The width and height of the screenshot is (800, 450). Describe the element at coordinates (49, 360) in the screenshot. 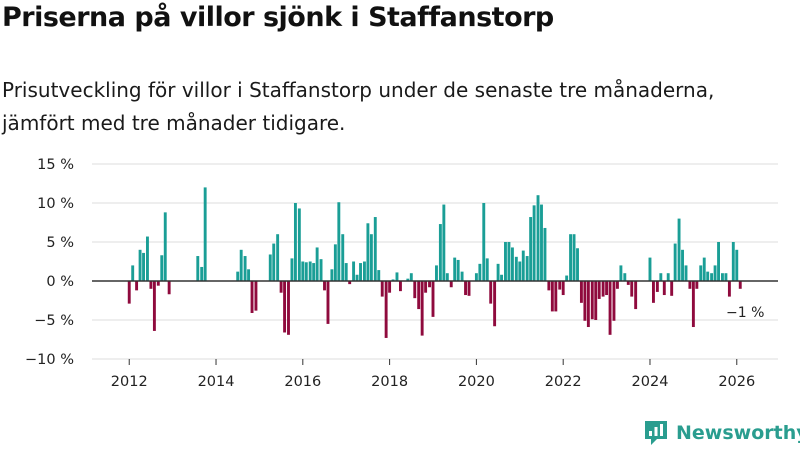

I see `y-tick-label: −10 %` at that location.